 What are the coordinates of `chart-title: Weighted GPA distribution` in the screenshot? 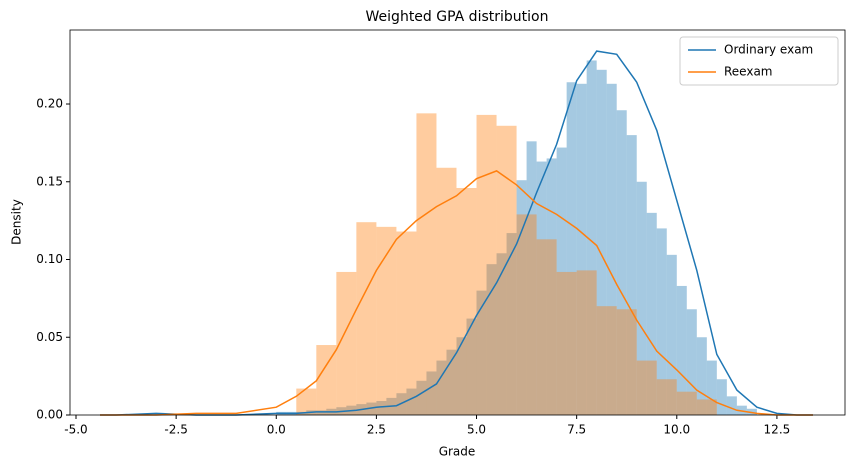 It's located at (457, 17).